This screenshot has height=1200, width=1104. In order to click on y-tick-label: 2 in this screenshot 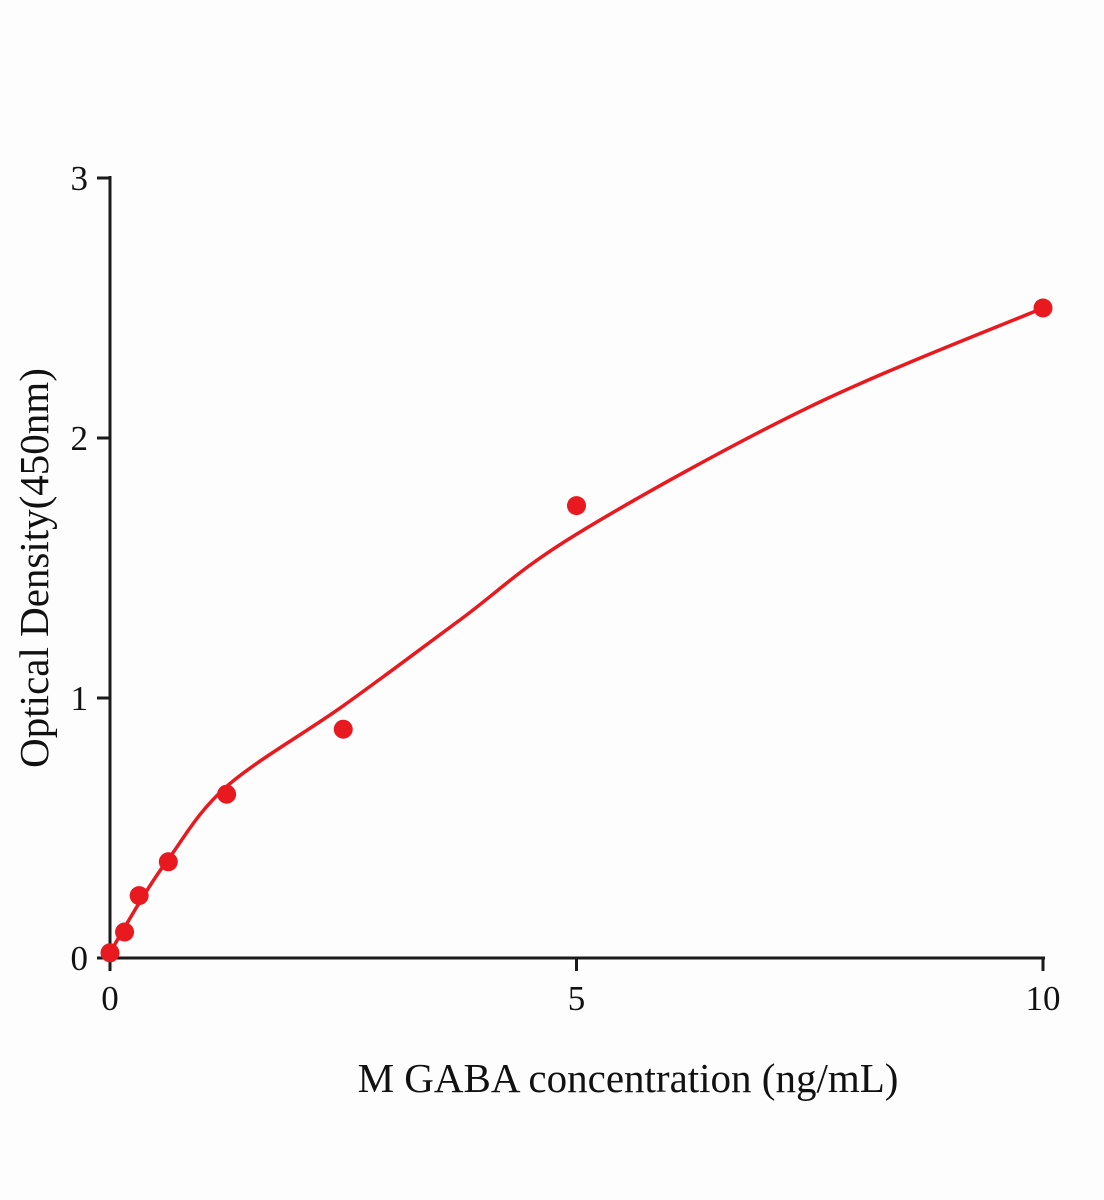, I will do `click(80, 438)`.